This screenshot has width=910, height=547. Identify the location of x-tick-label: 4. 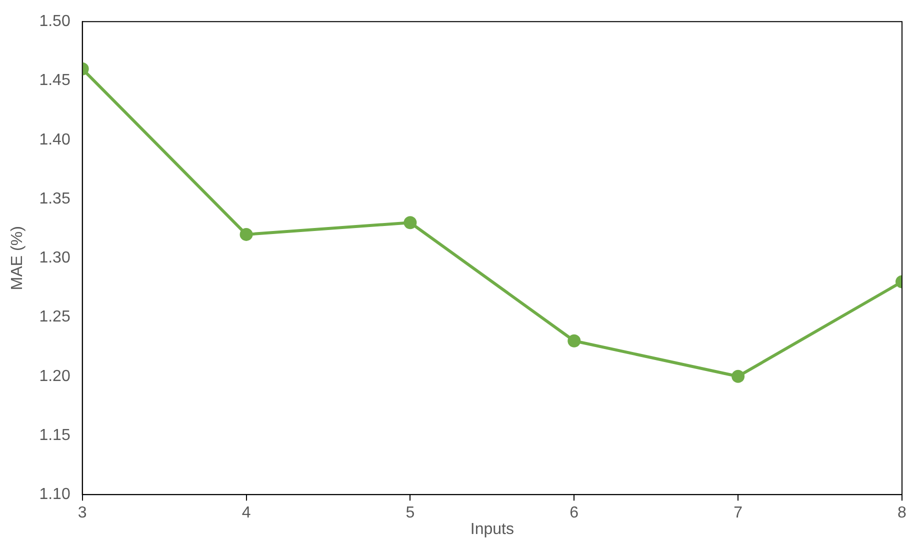
(246, 513).